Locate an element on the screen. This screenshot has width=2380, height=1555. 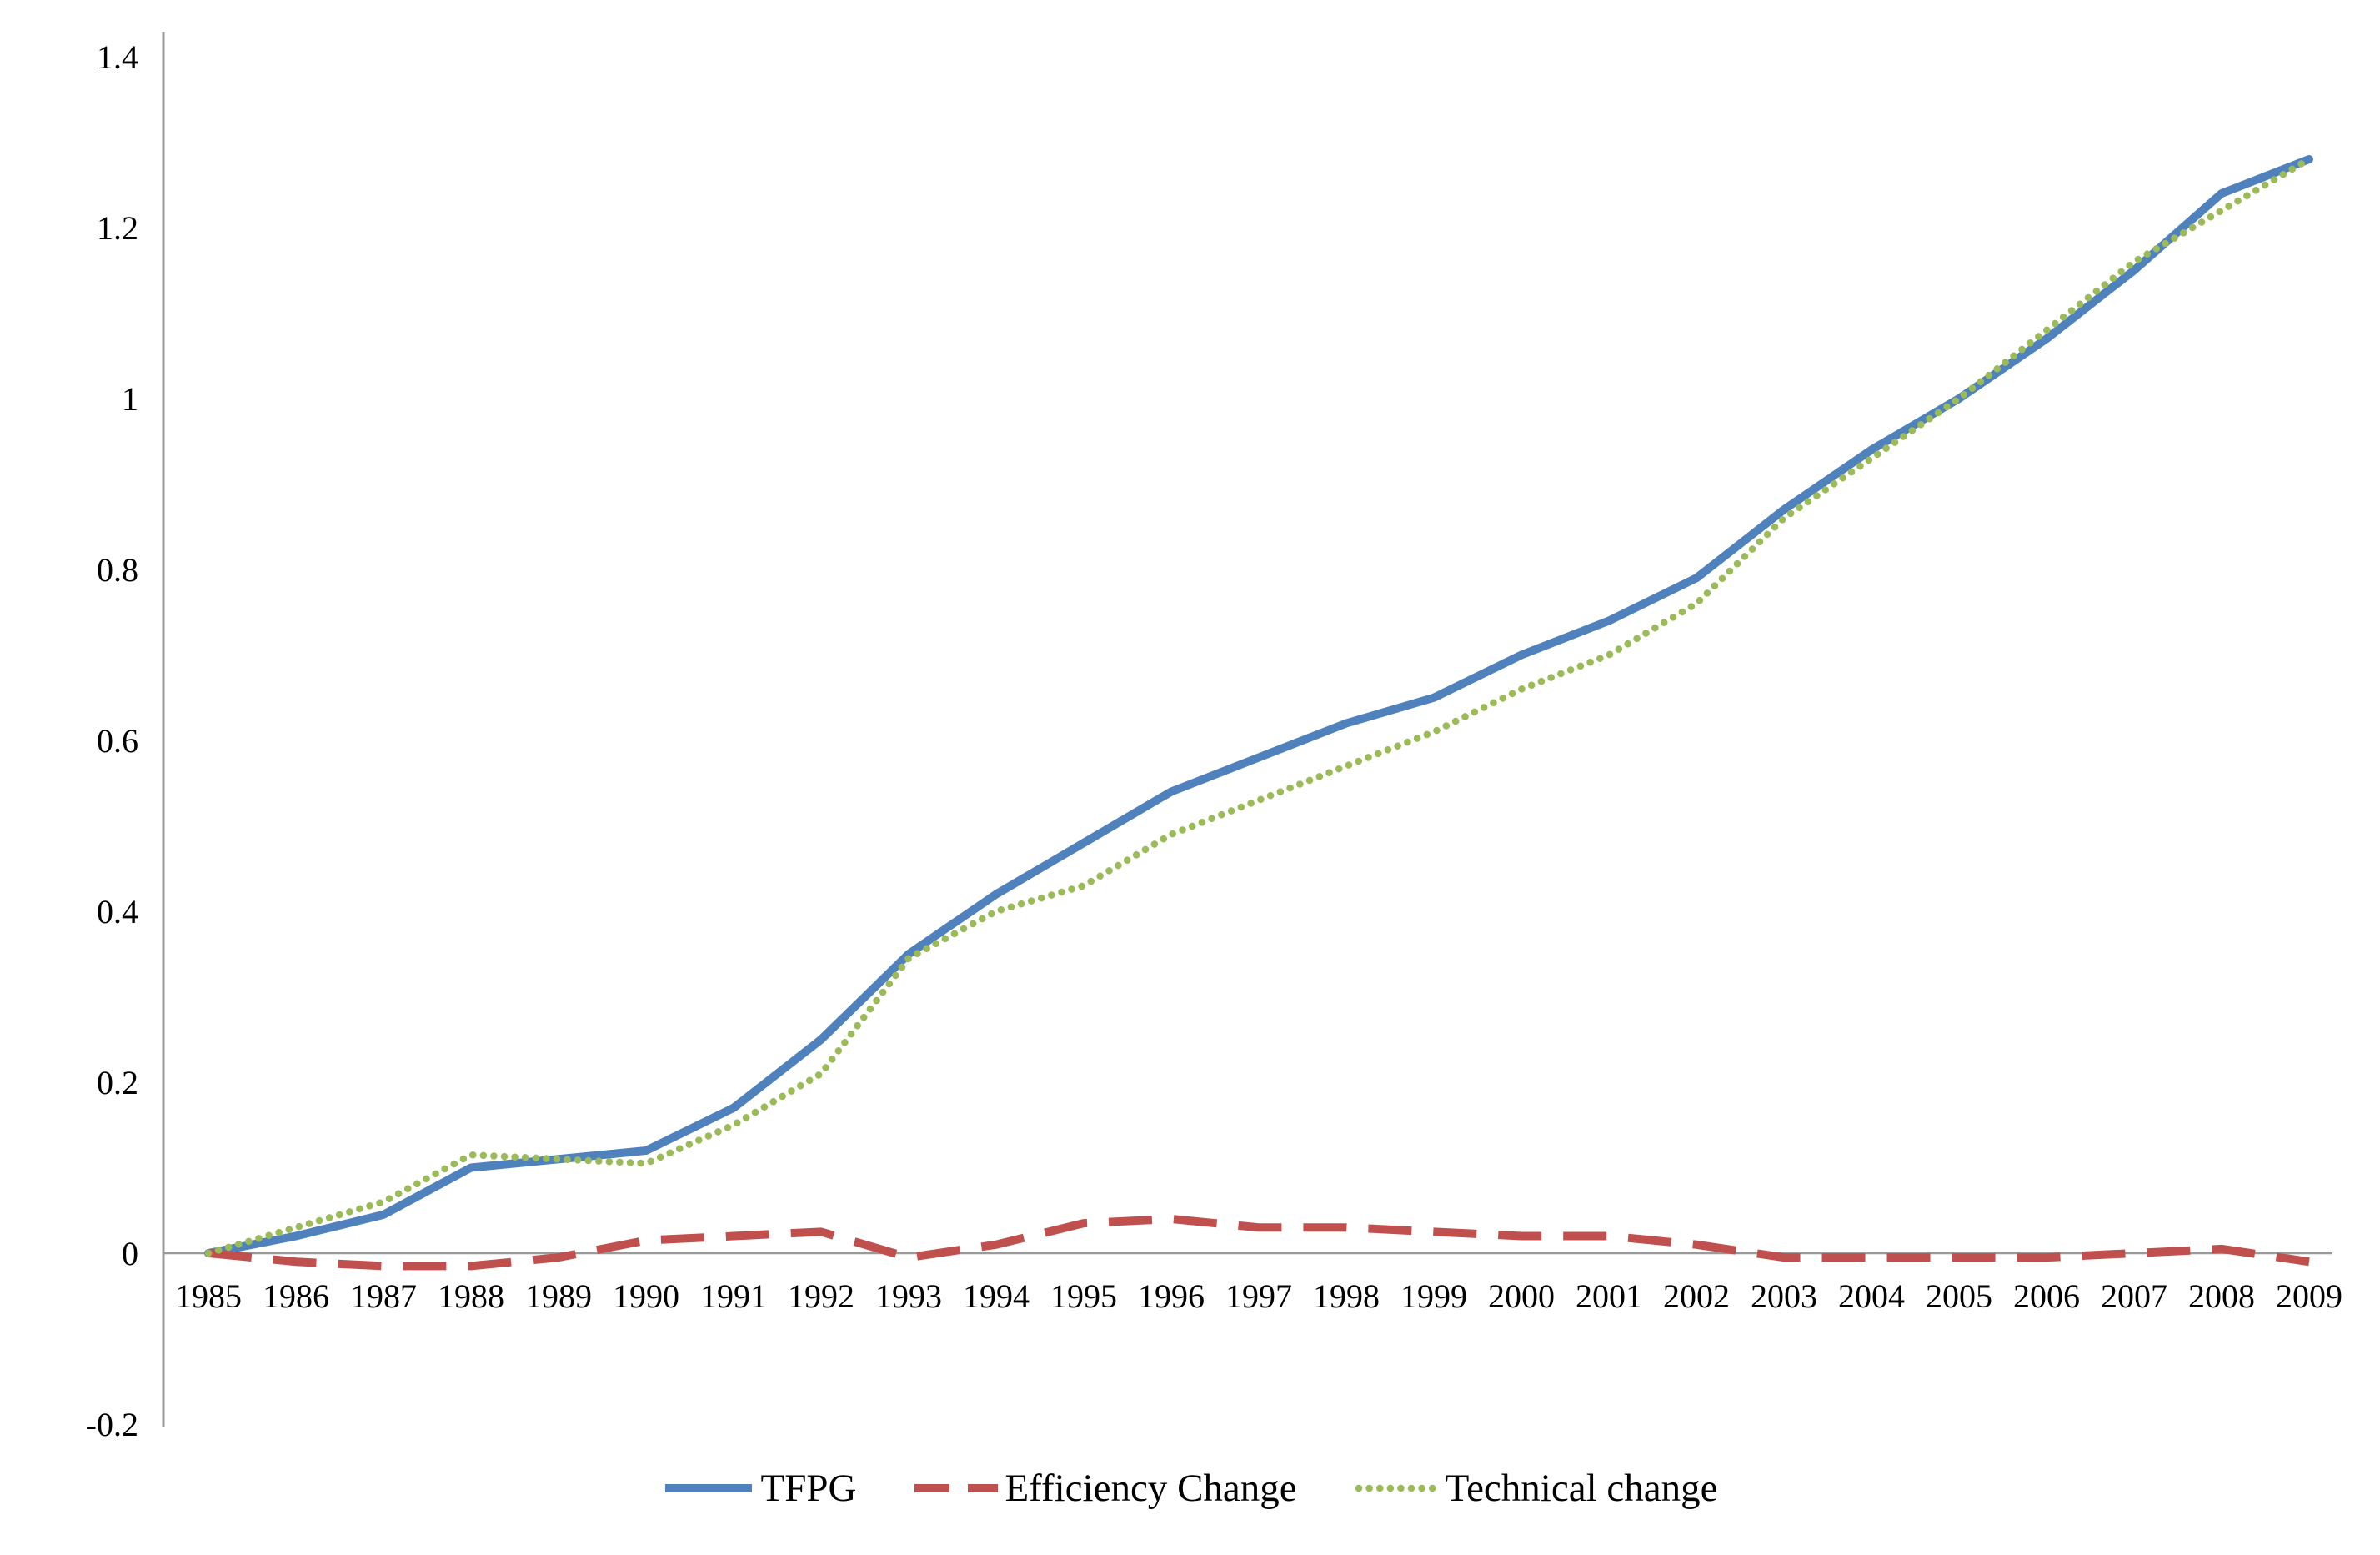
x-tick-label: 1988 is located at coordinates (471, 1296).